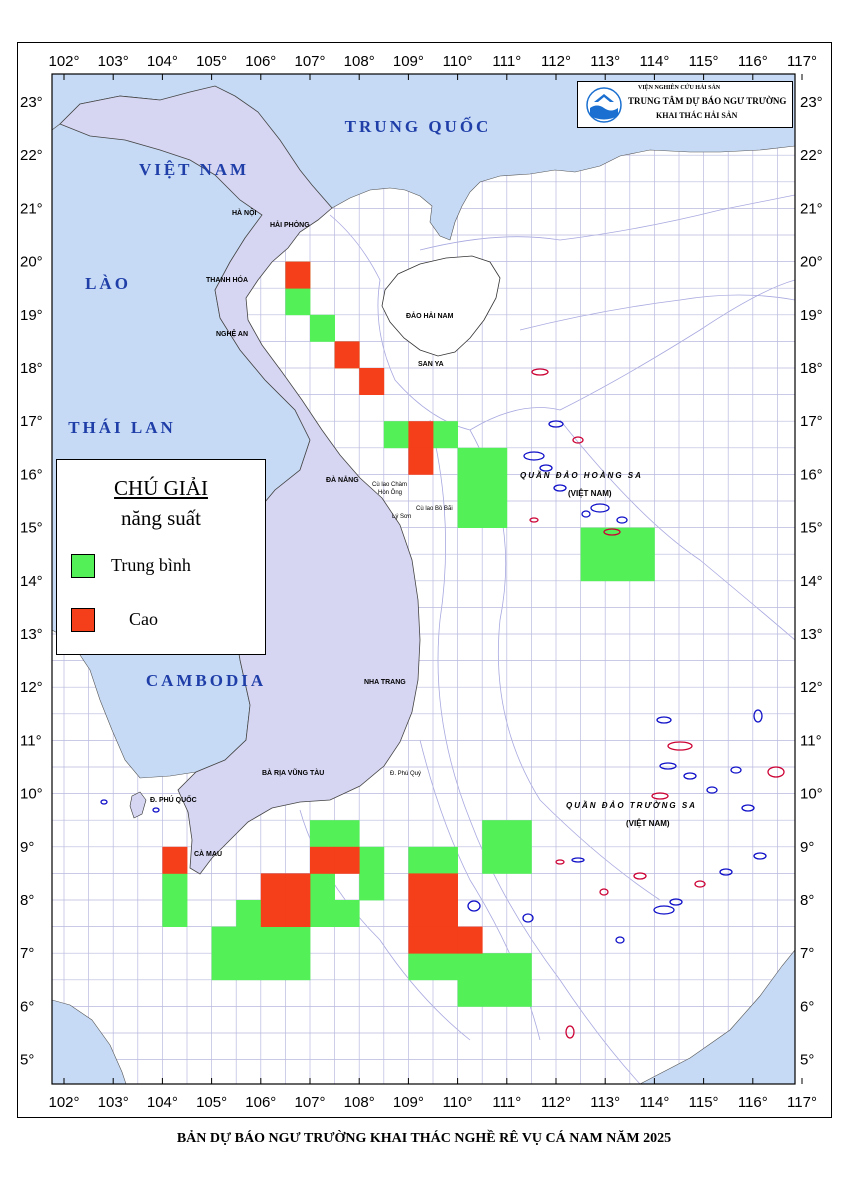 This screenshot has height=1200, width=848. Describe the element at coordinates (244, 212) in the screenshot. I see `label-hanoi: HÀ NỘI` at that location.